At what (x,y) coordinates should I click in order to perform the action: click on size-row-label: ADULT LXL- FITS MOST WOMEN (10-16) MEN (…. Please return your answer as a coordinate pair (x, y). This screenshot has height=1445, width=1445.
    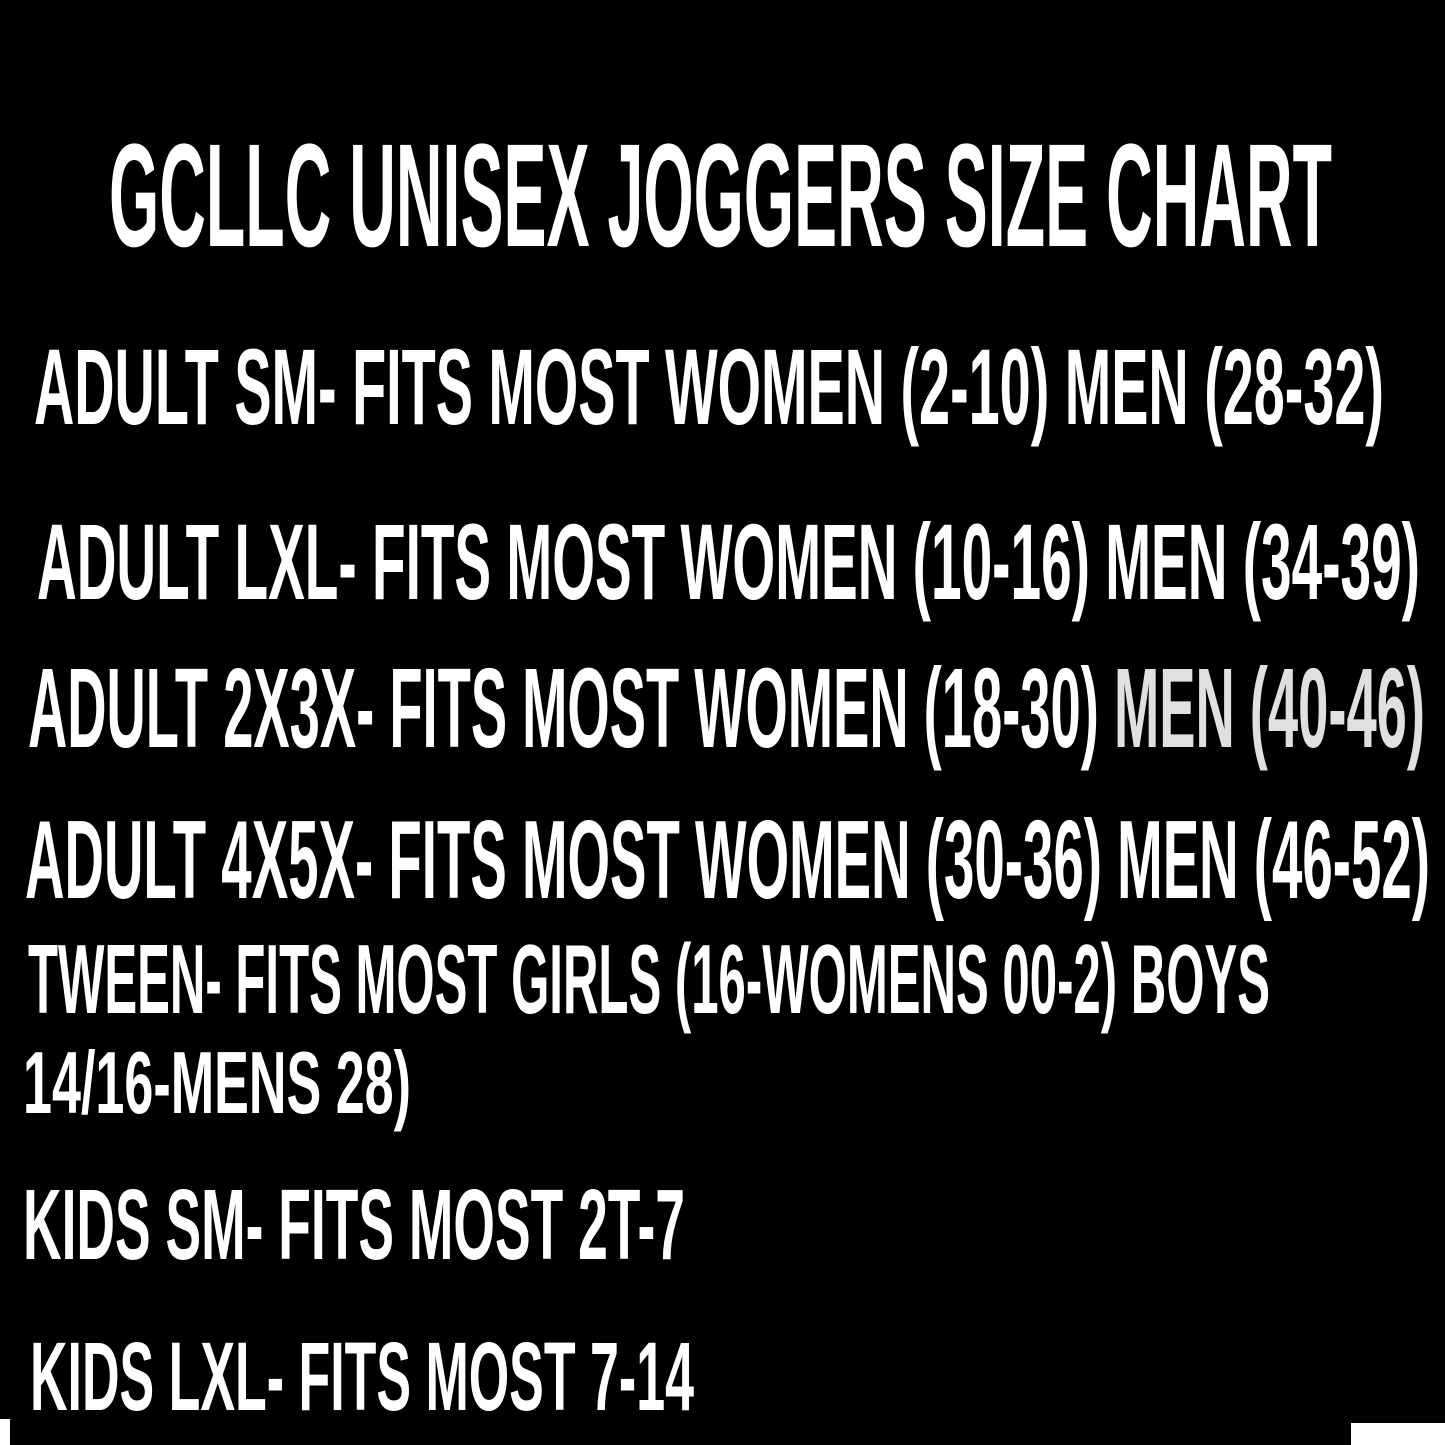
    Looking at the image, I should click on (728, 561).